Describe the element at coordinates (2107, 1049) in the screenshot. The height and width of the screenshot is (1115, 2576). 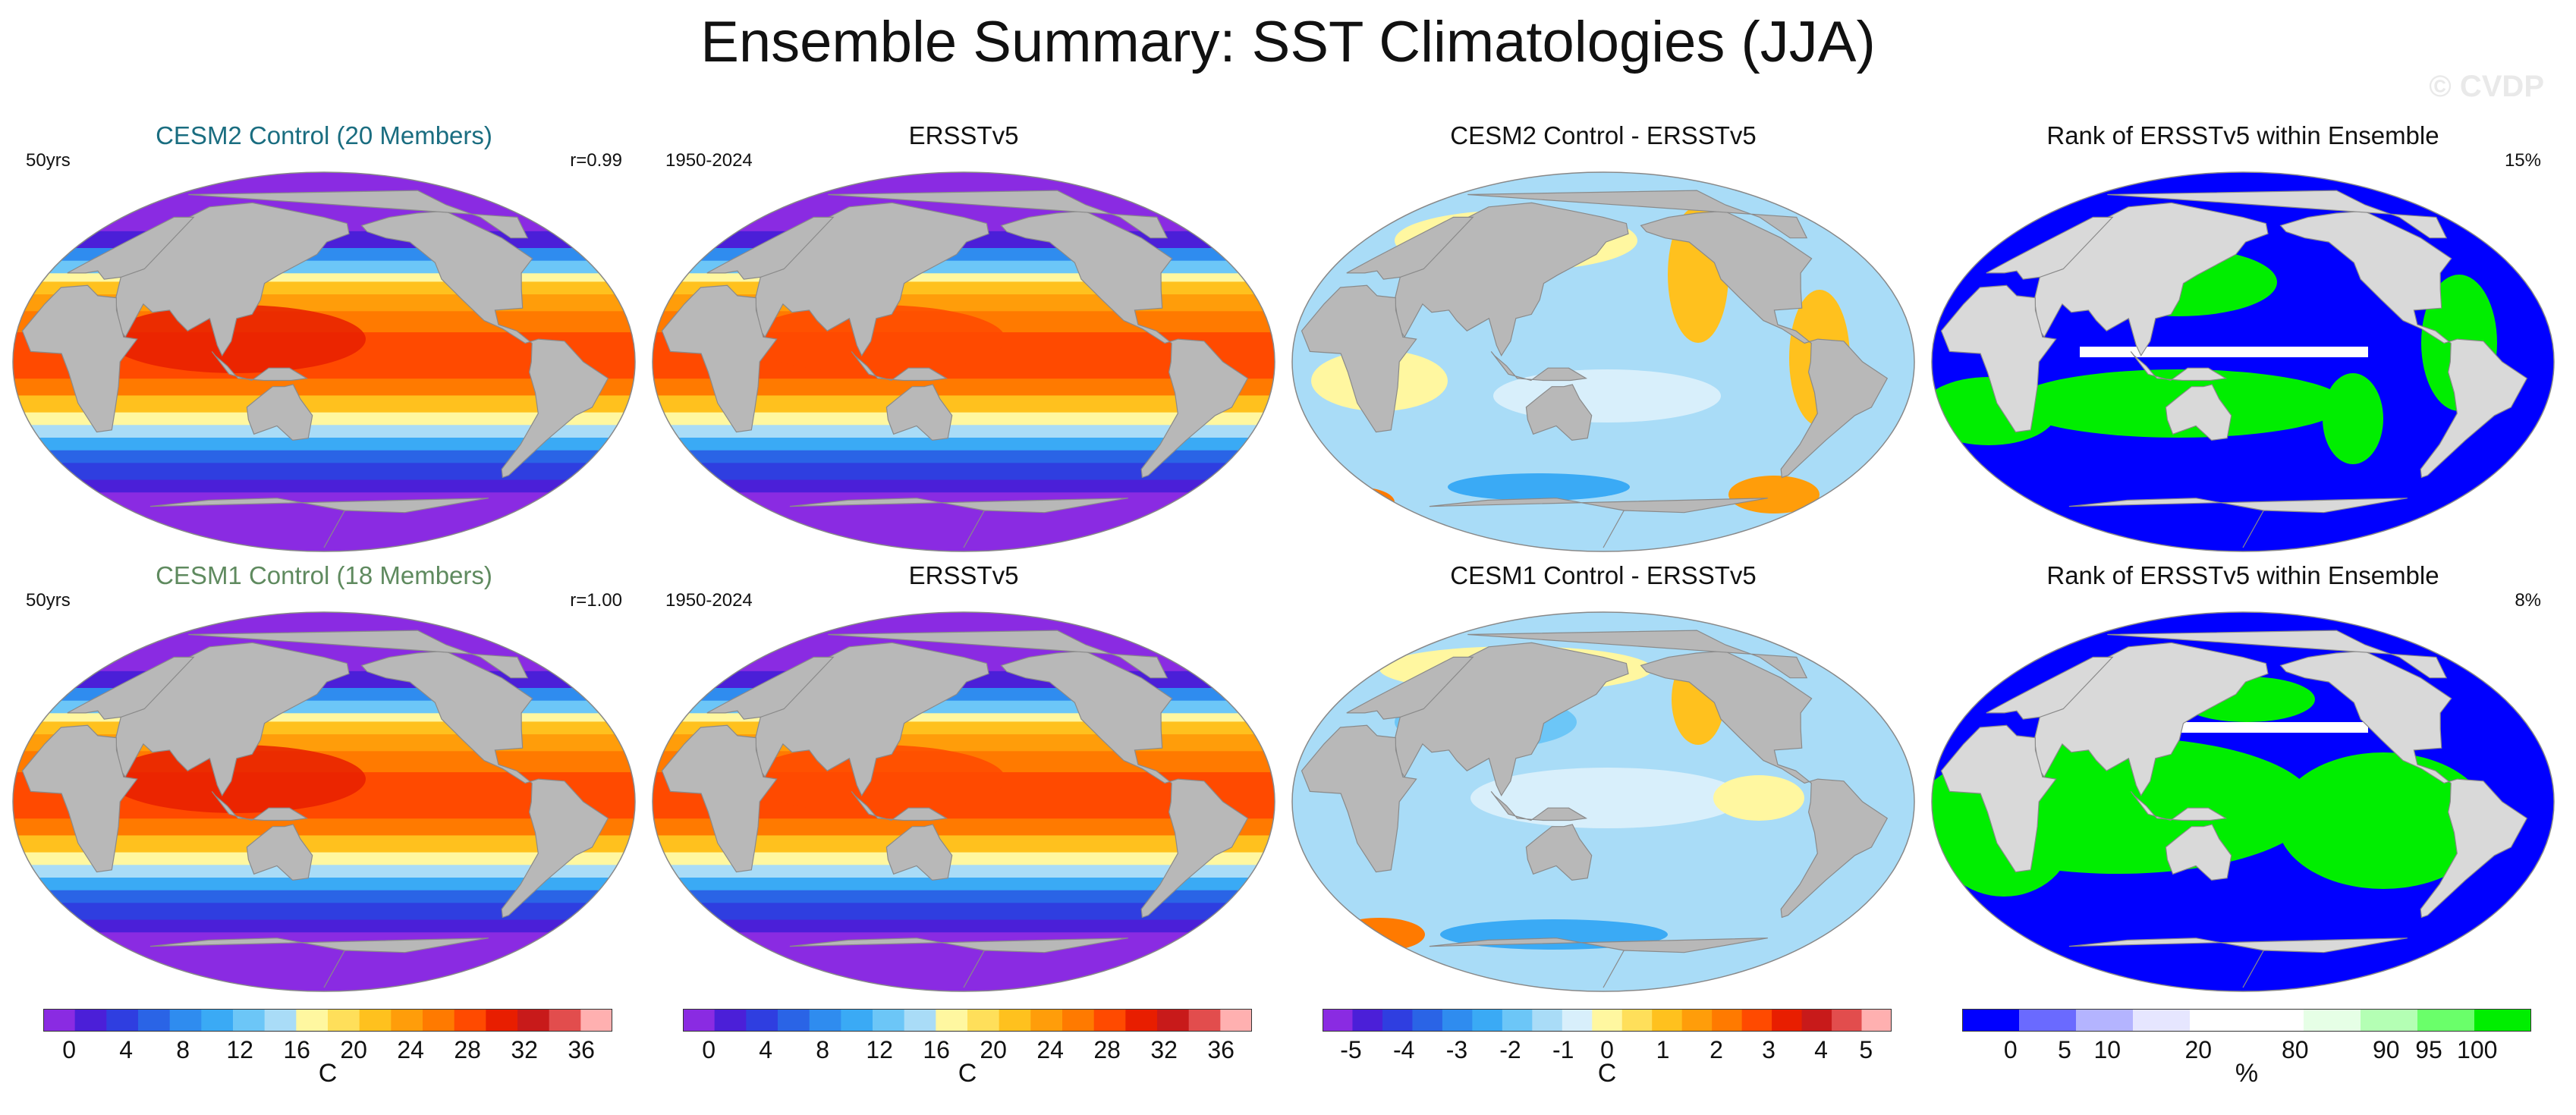
I see `colorbar-tick-label: 10` at that location.